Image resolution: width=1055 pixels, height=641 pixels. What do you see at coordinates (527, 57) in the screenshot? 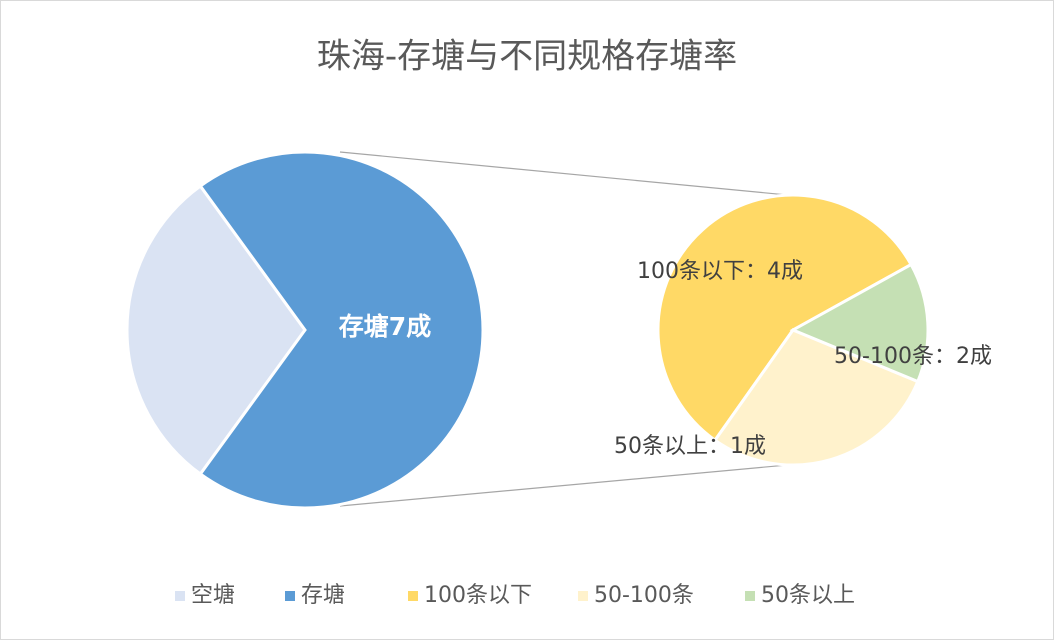
I see `chart-title: 珠海-存塘与不同规格存塘率` at bounding box center [527, 57].